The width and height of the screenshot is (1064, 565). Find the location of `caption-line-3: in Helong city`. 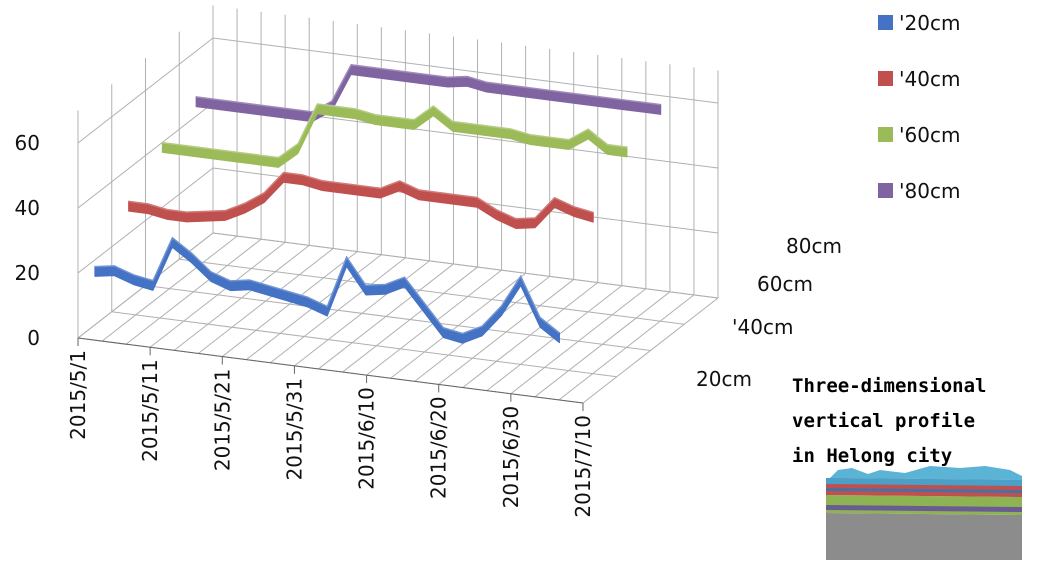

caption-line-3: in Helong city is located at coordinates (872, 456).